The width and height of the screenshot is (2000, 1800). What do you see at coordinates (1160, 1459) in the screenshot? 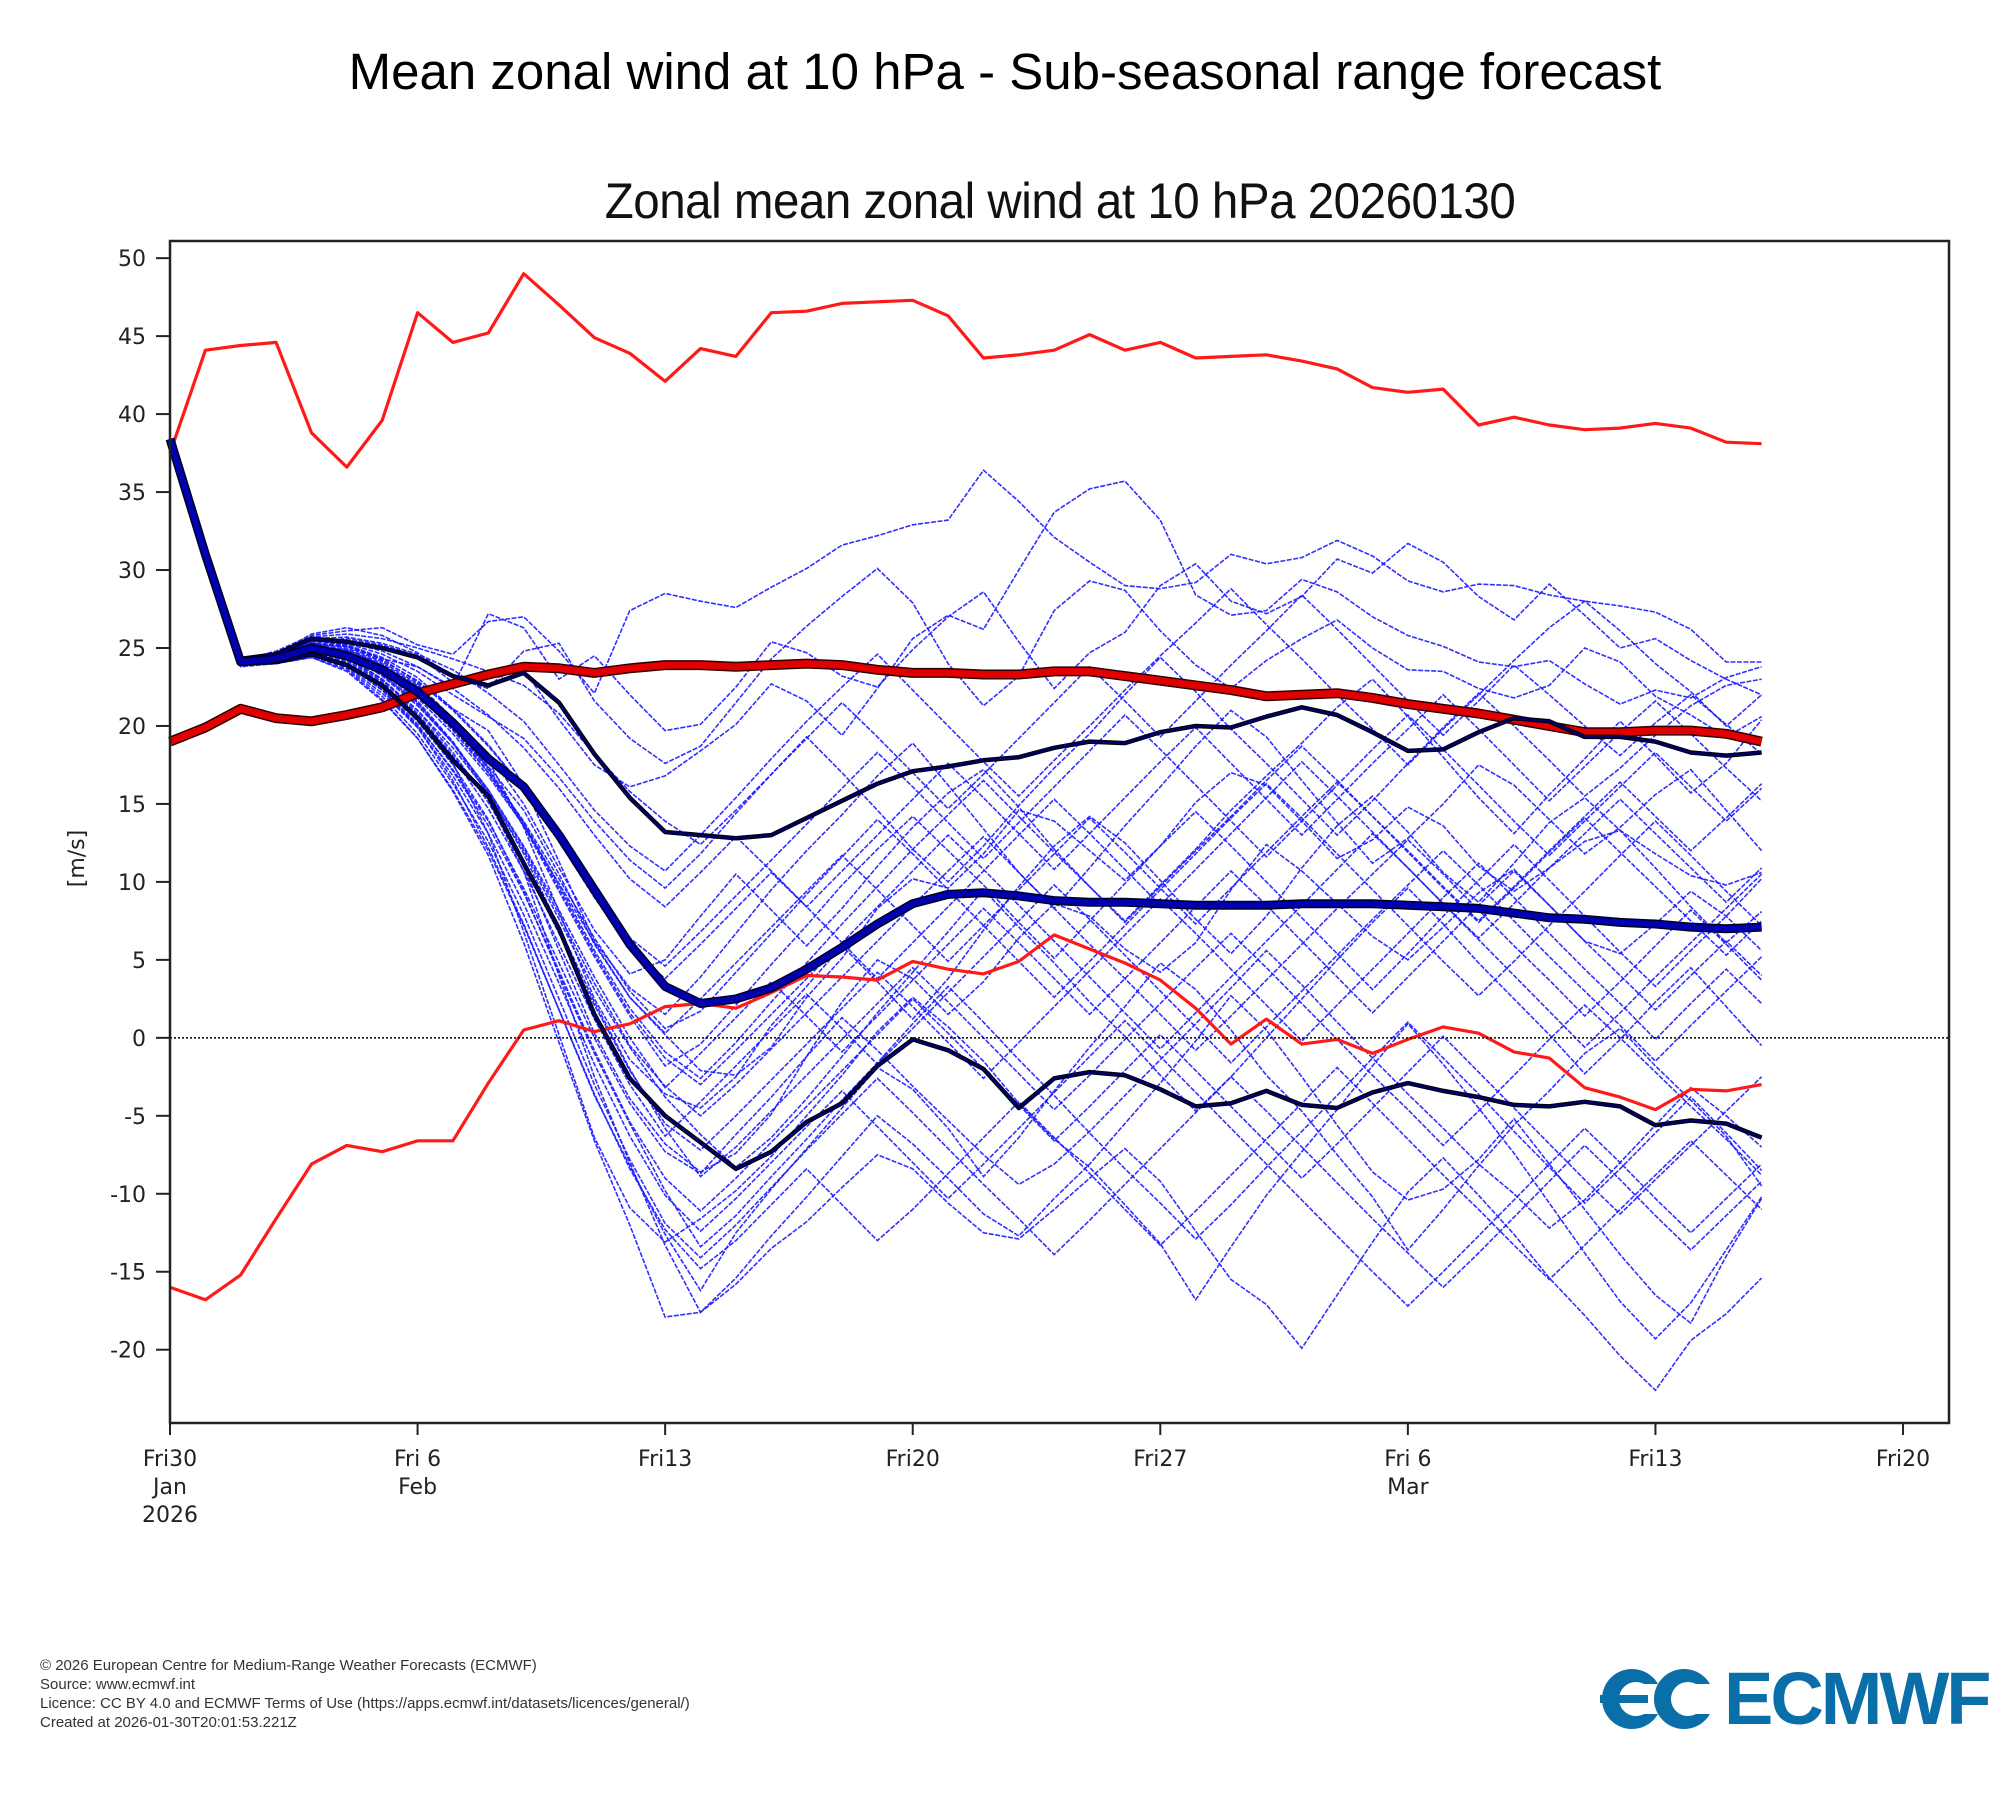
I see `x-tick-label: Fri27` at bounding box center [1160, 1459].